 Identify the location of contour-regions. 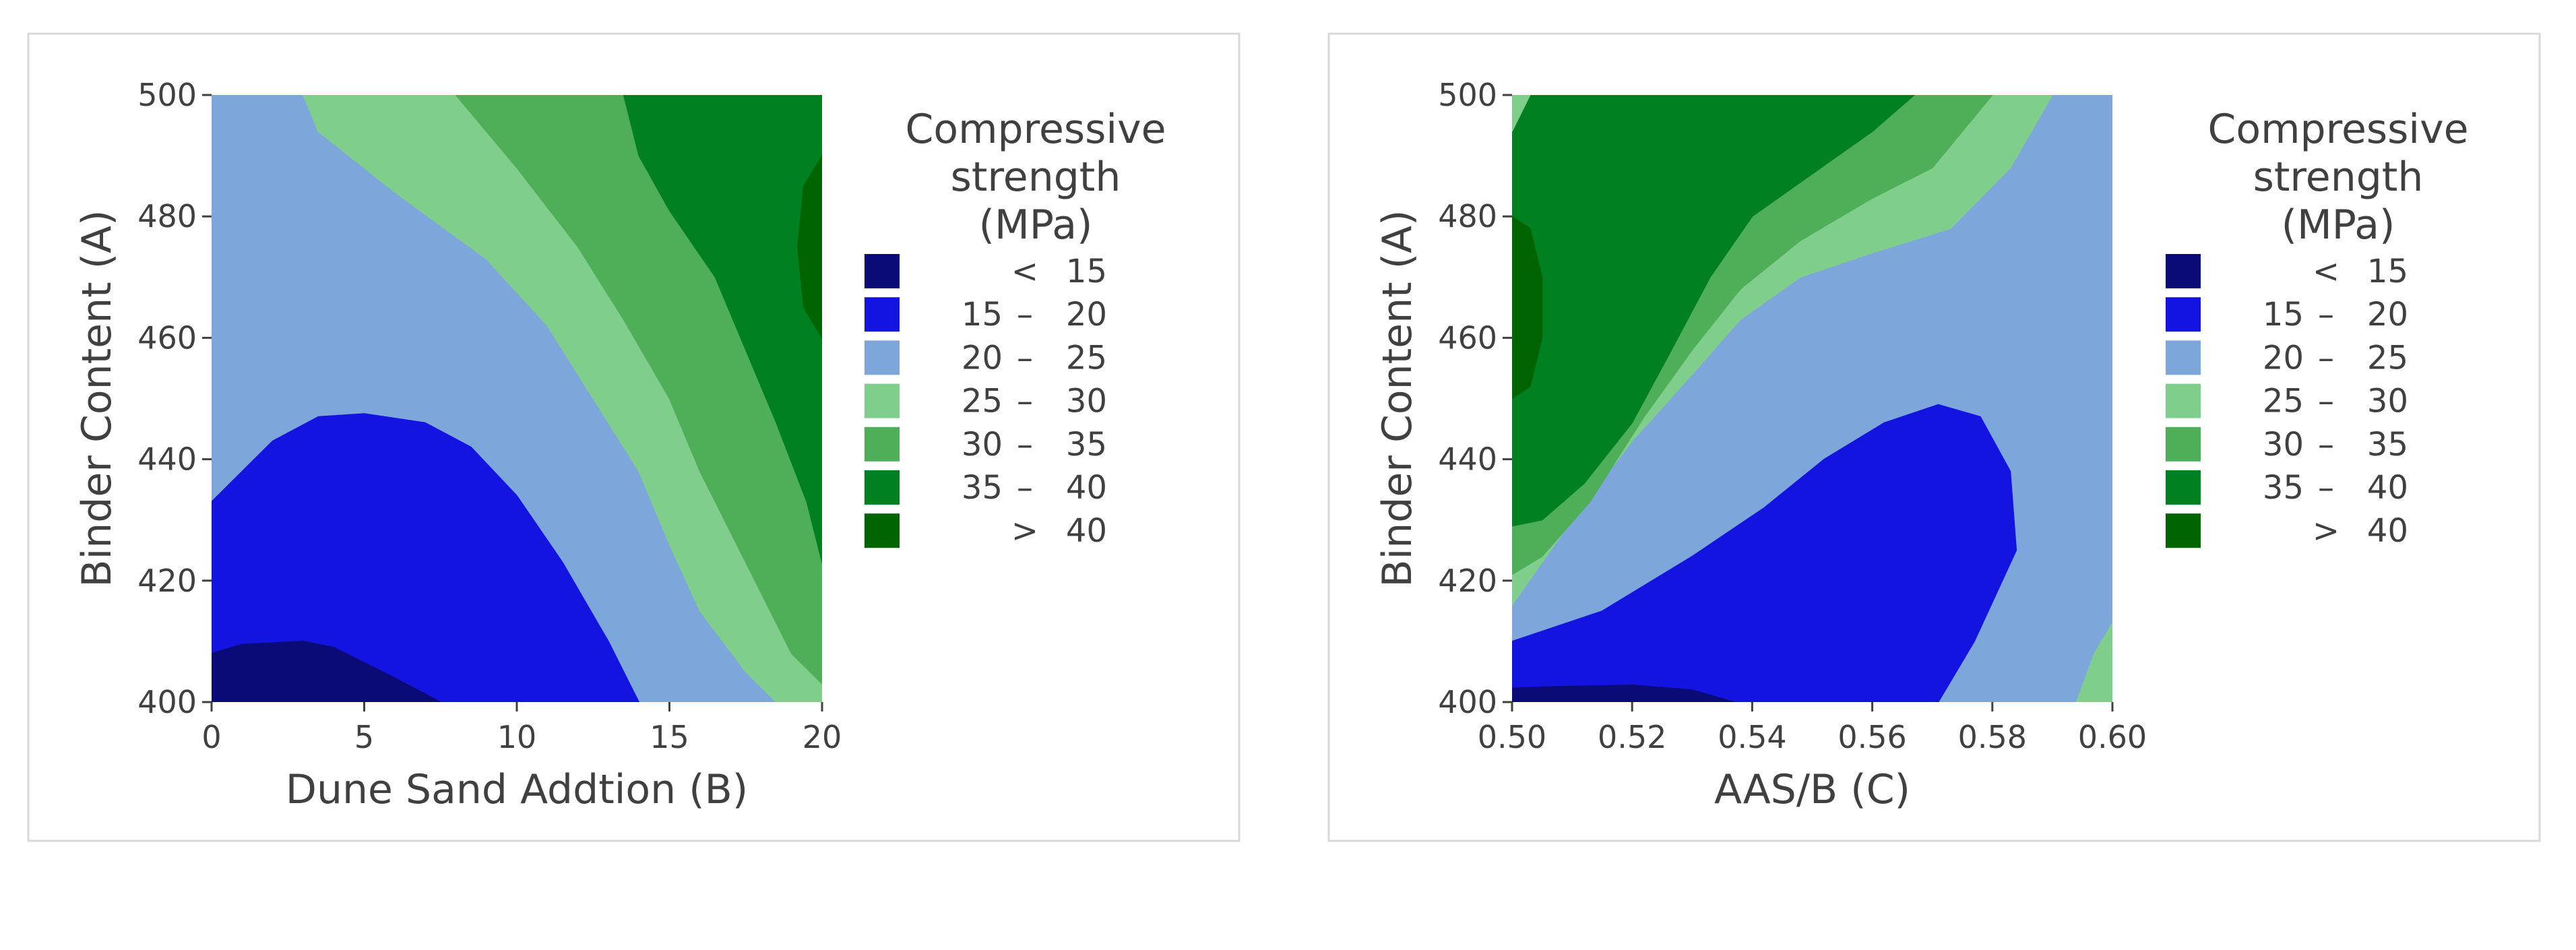
(1812, 398).